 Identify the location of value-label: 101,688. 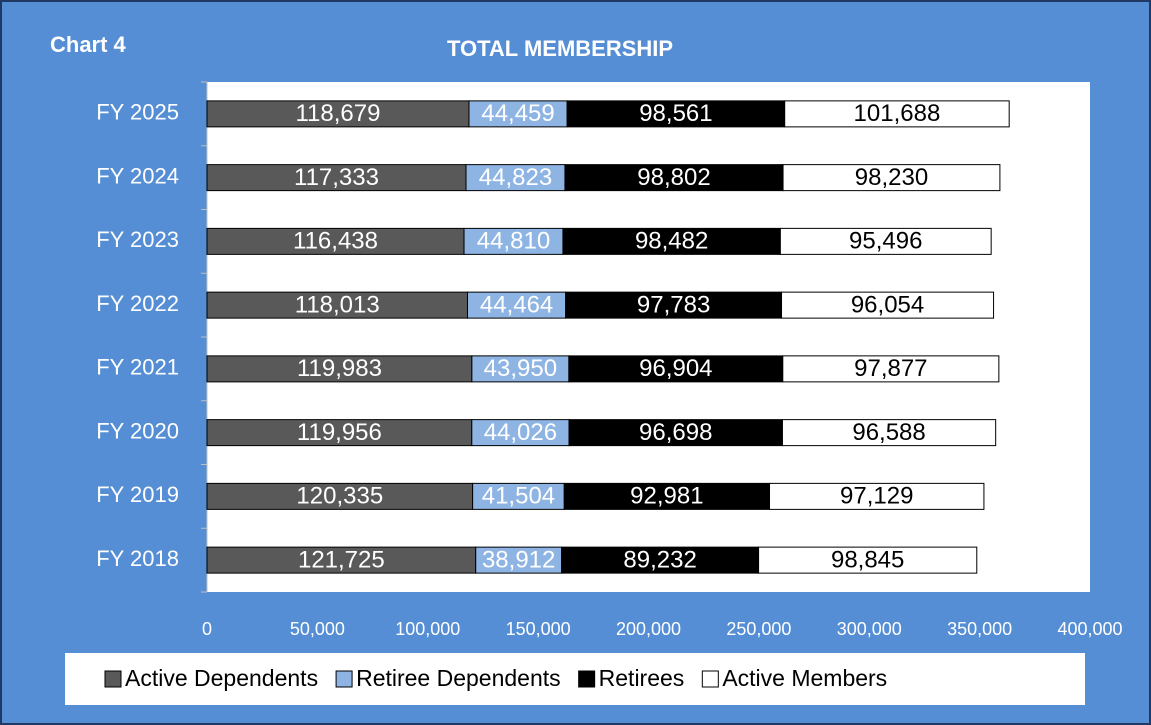
(897, 113).